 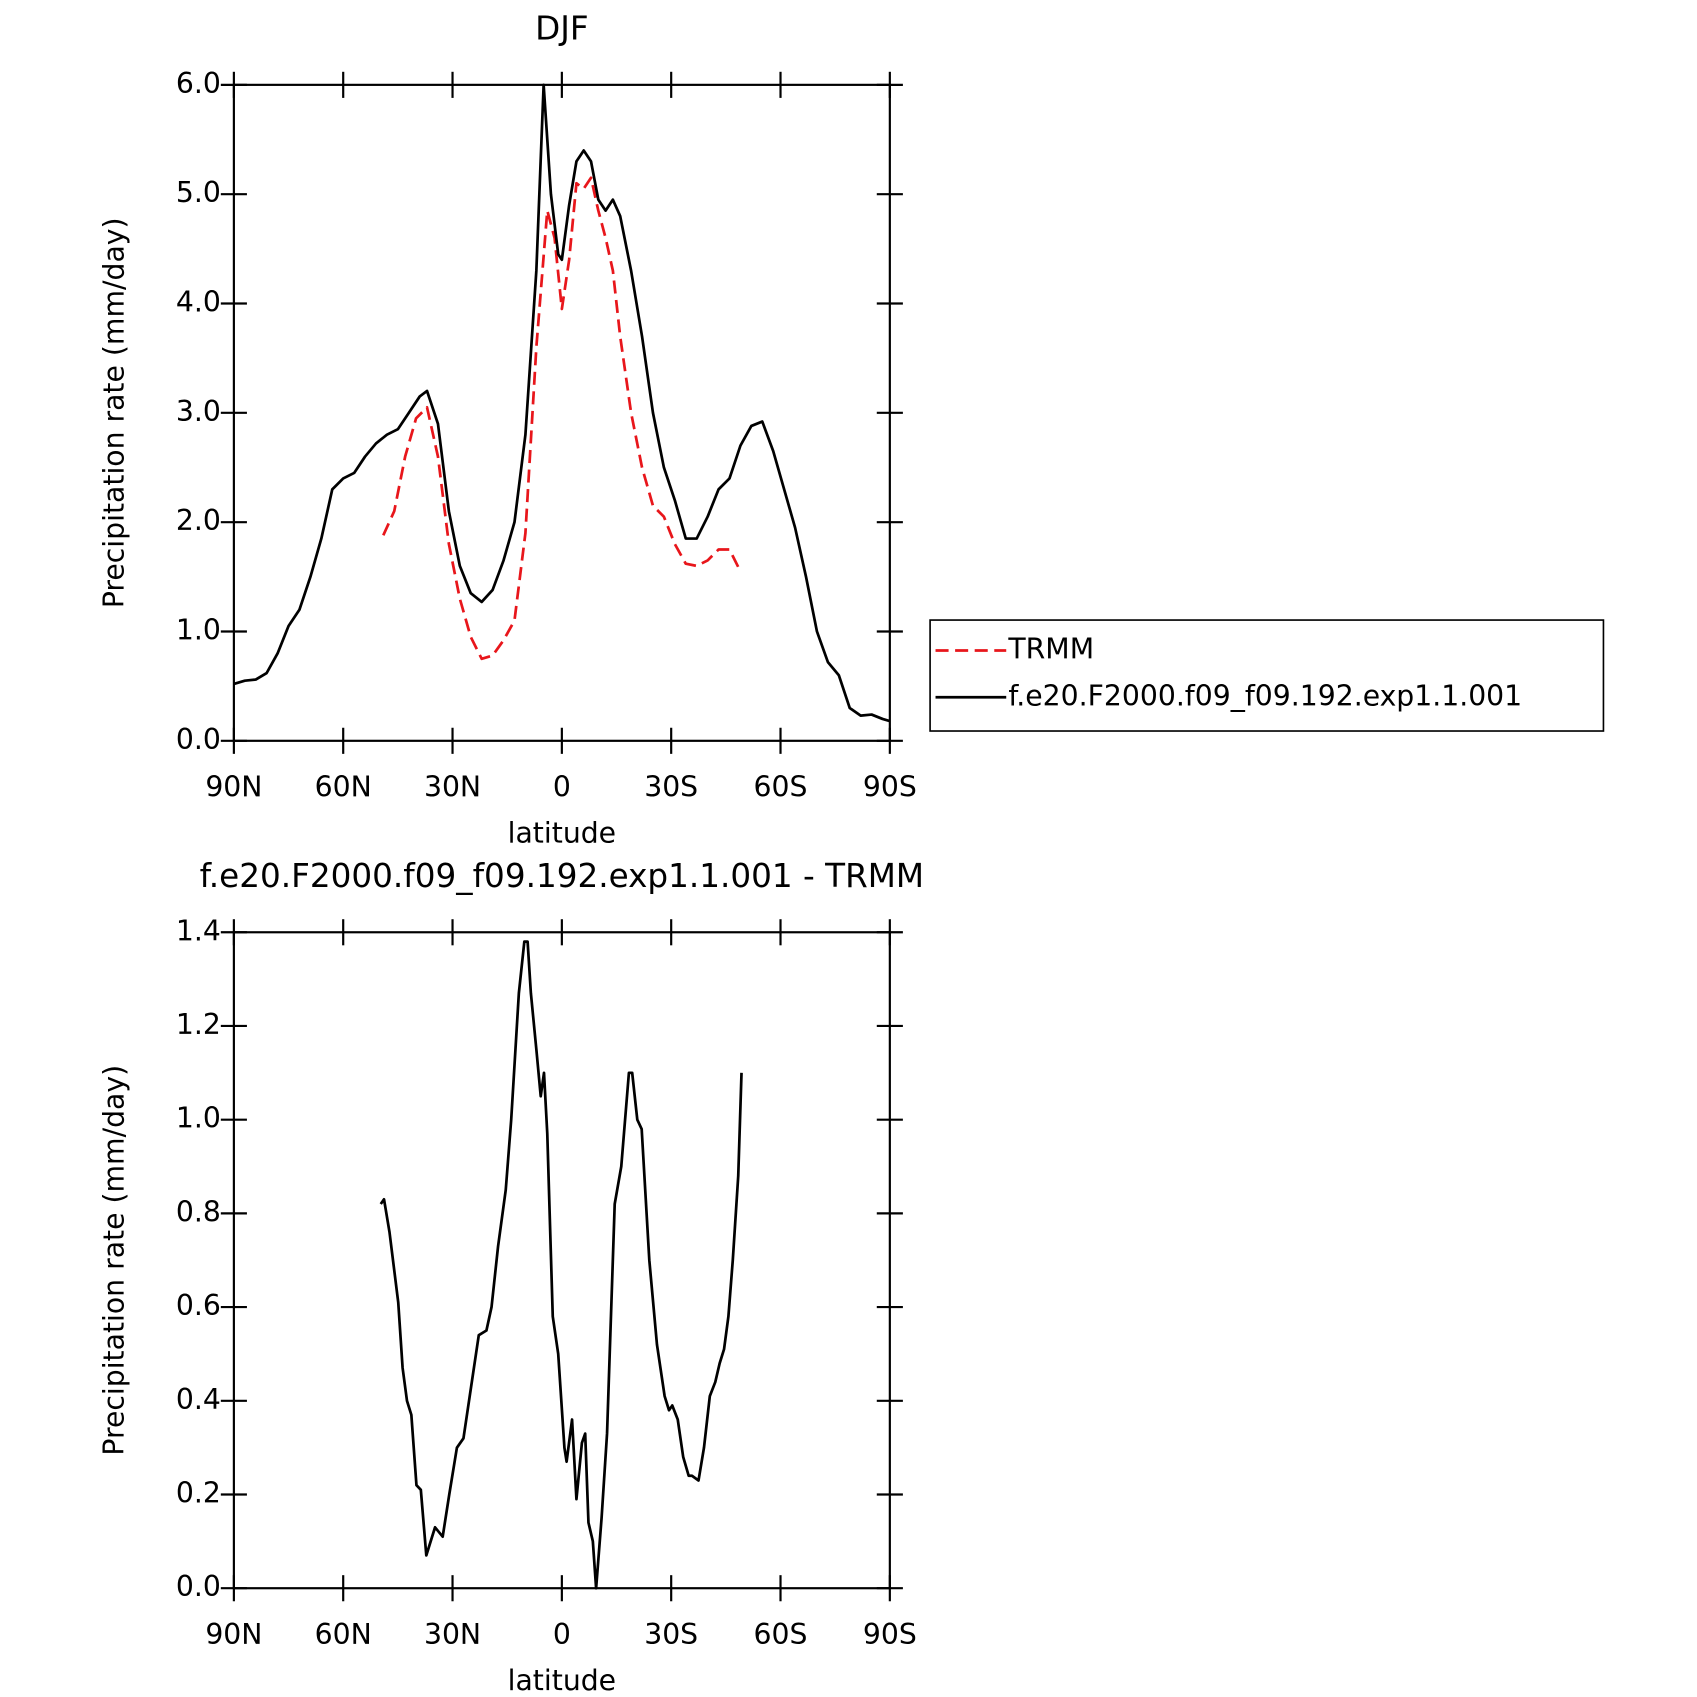 What do you see at coordinates (198, 411) in the screenshot?
I see `y-tick-label: 3.0` at bounding box center [198, 411].